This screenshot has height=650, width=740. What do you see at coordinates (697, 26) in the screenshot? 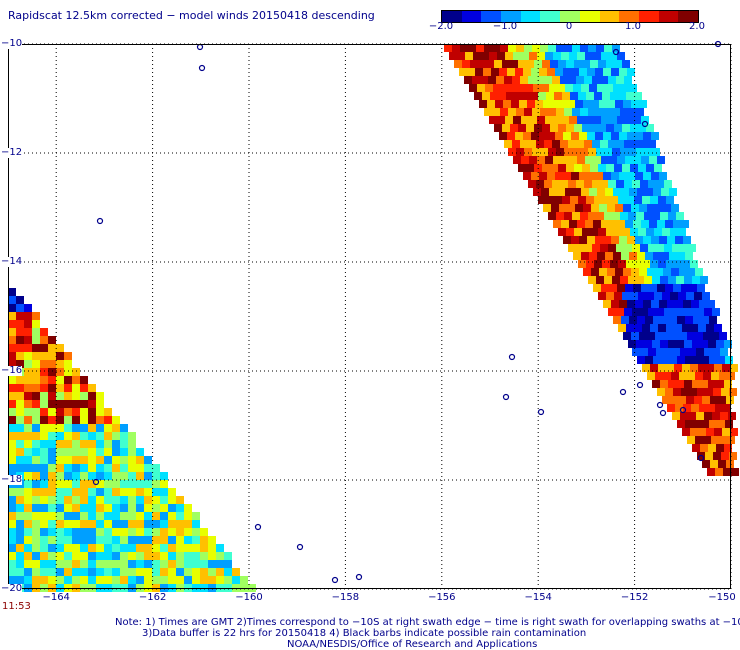
I see `colorbar-tick-label: 2.0` at bounding box center [697, 26].